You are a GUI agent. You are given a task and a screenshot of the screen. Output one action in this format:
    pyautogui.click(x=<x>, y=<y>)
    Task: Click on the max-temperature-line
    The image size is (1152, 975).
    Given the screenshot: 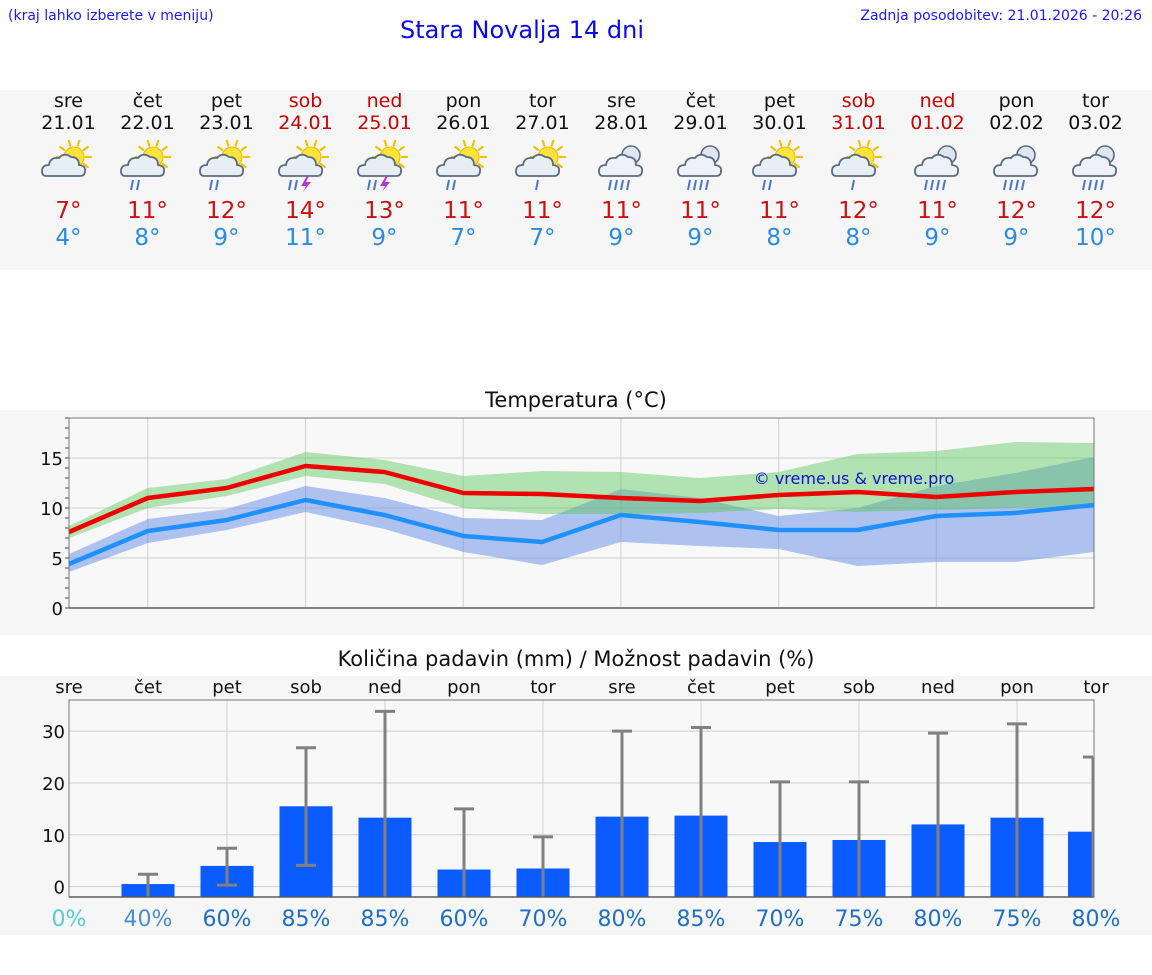 What is the action you would take?
    pyautogui.click(x=581, y=499)
    